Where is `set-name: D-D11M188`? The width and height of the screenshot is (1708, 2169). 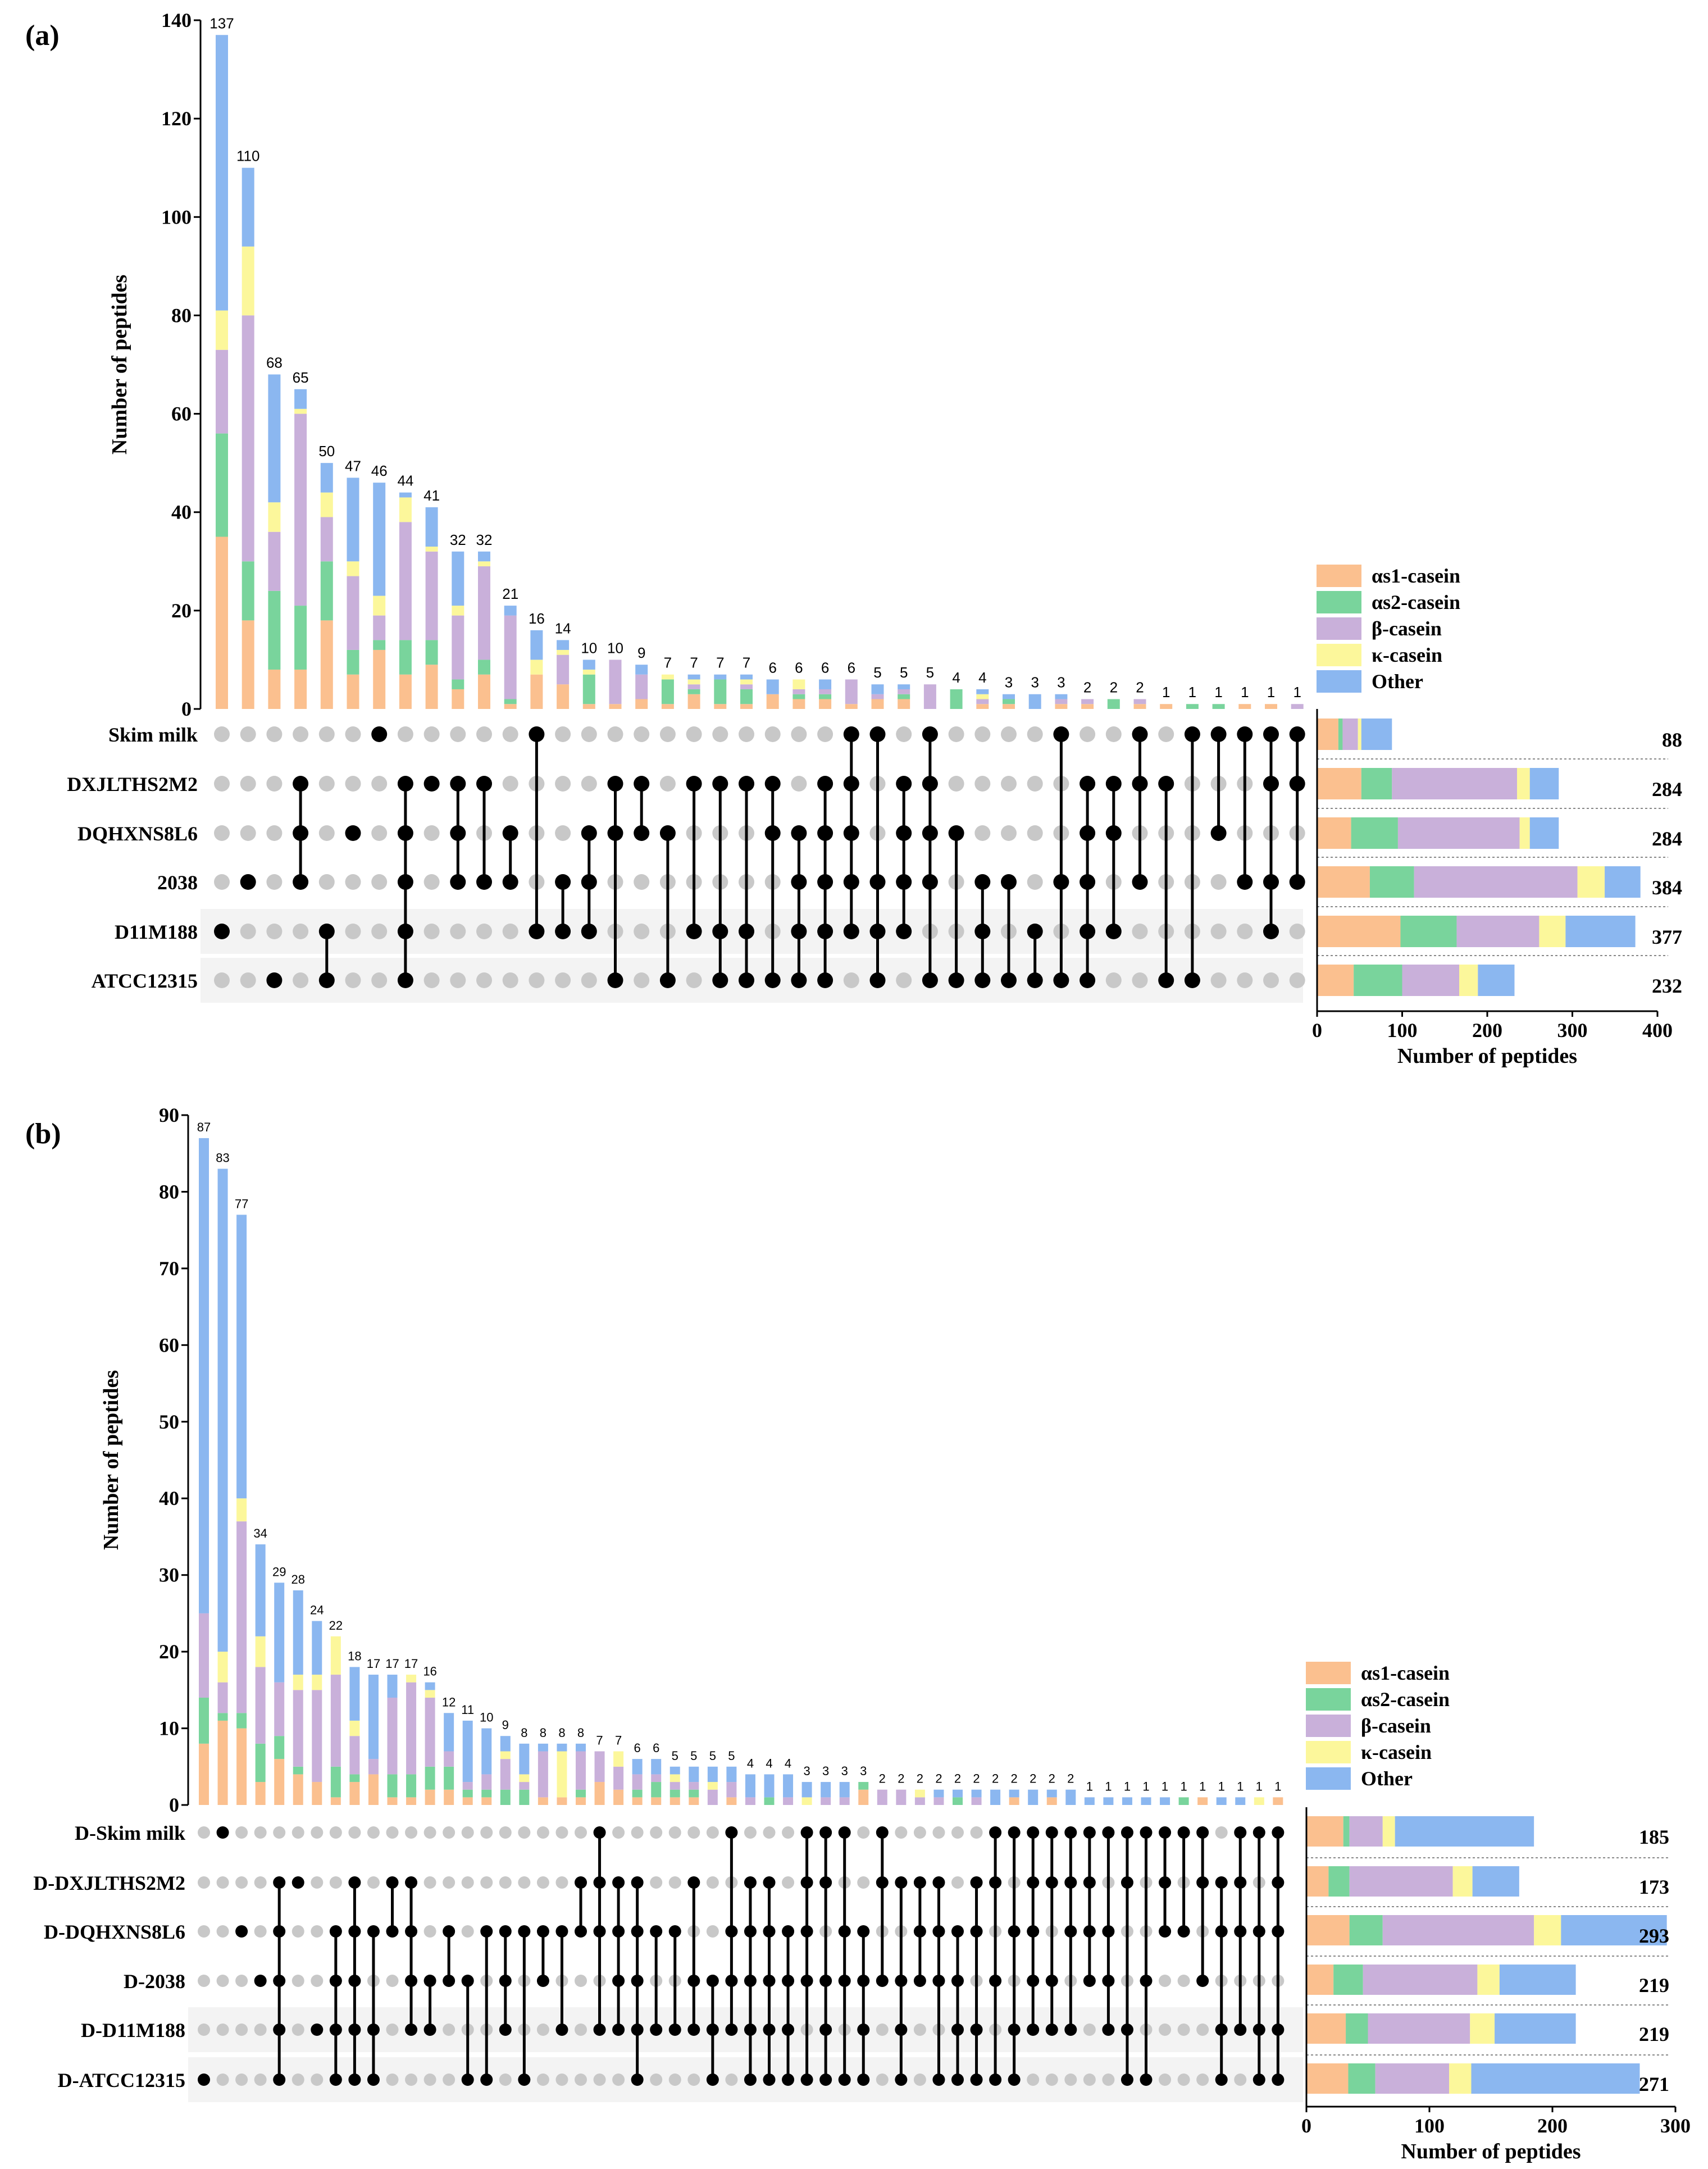 set-name: D-D11M188 is located at coordinates (133, 2030).